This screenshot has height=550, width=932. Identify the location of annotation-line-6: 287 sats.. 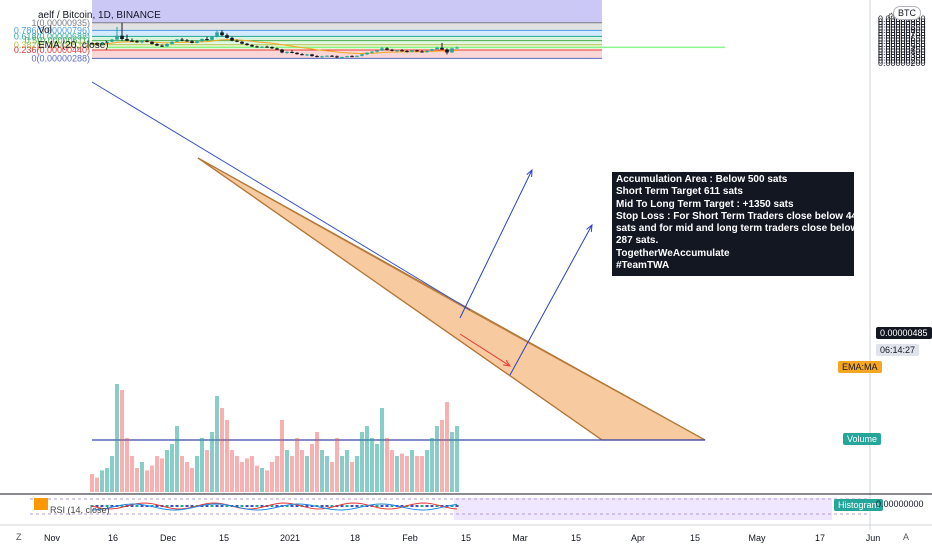
(637, 241).